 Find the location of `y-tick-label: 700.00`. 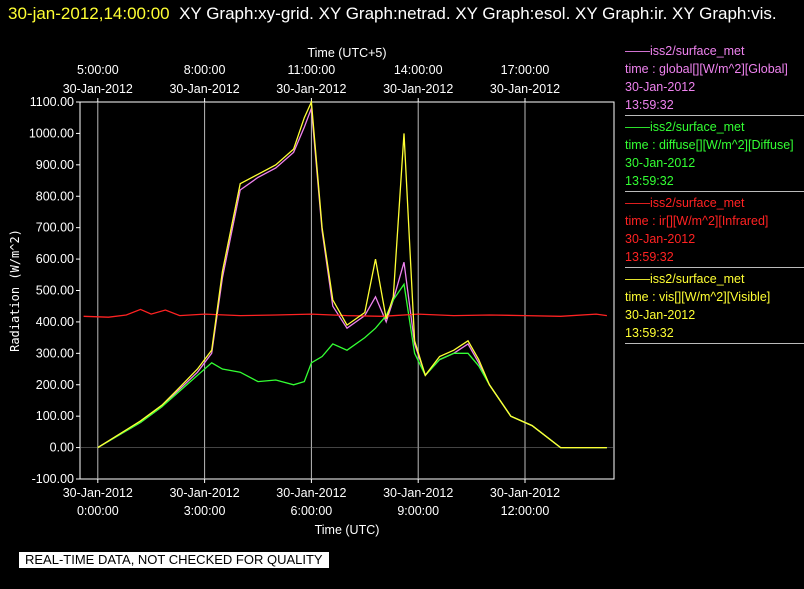

y-tick-label: 700.00 is located at coordinates (55, 228).